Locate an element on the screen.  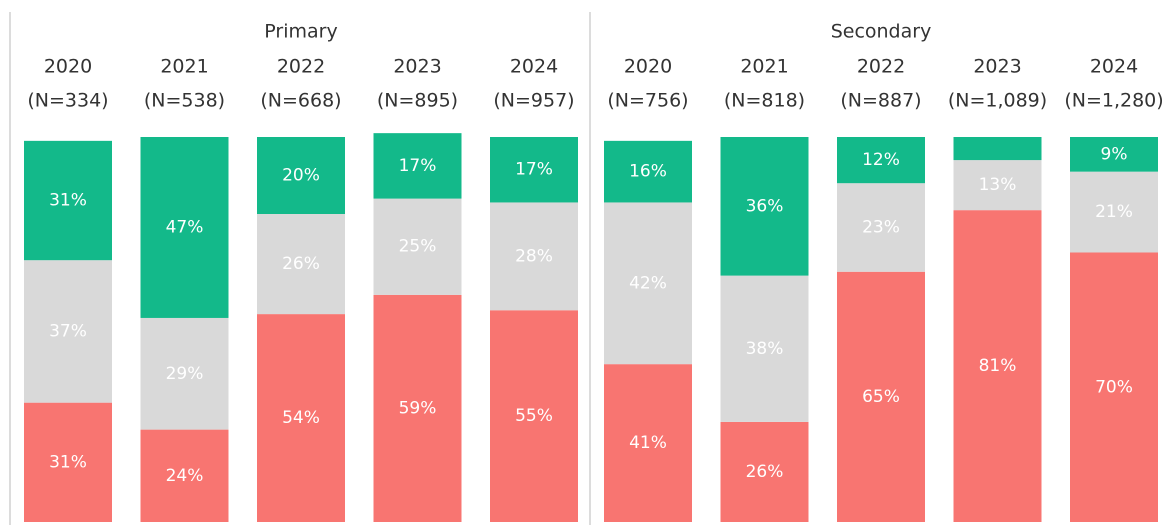
data-label: 25% is located at coordinates (418, 247).